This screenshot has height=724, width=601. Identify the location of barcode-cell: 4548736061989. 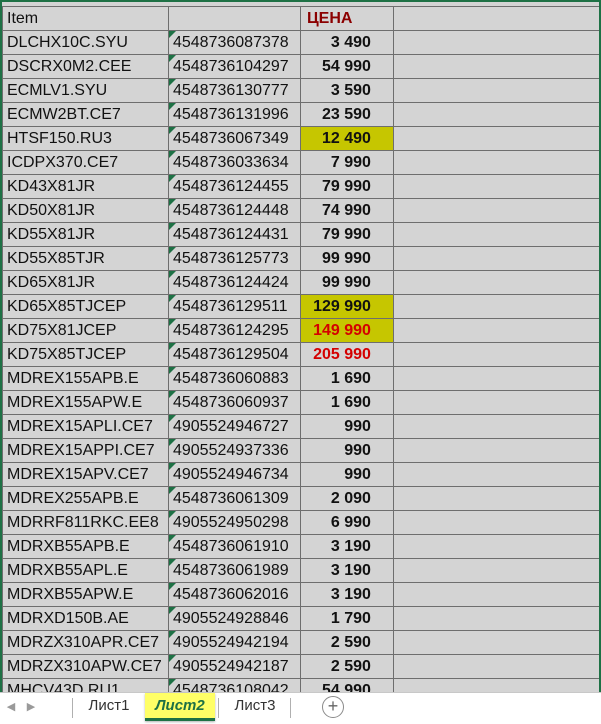
(234, 570).